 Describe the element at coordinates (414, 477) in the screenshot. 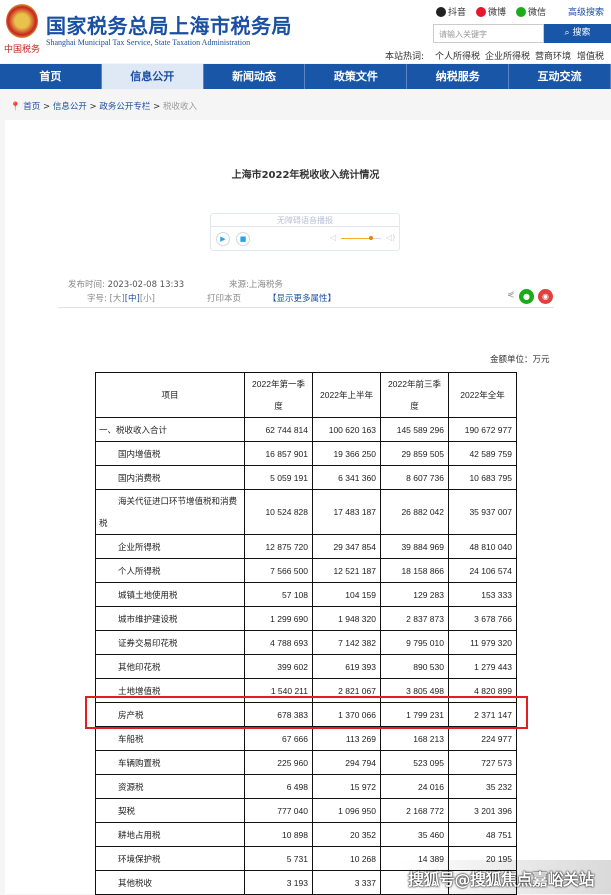

I see `table-cell: 8 607 736` at that location.